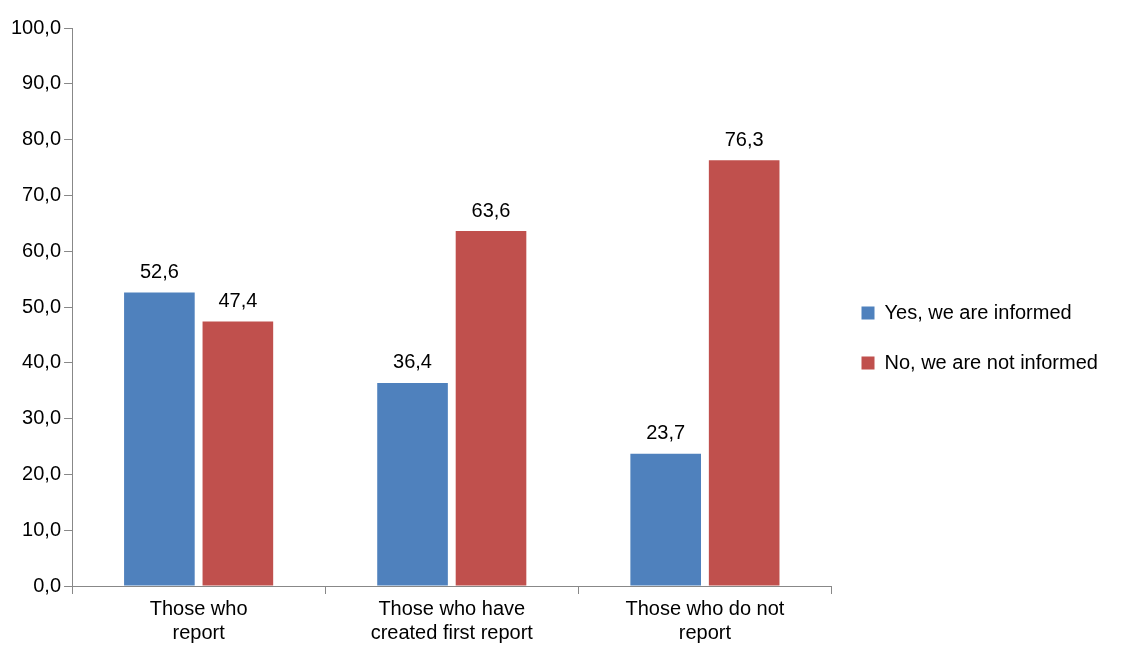 The width and height of the screenshot is (1124, 650). Describe the element at coordinates (42, 361) in the screenshot. I see `y-tick-label: 40,0` at that location.